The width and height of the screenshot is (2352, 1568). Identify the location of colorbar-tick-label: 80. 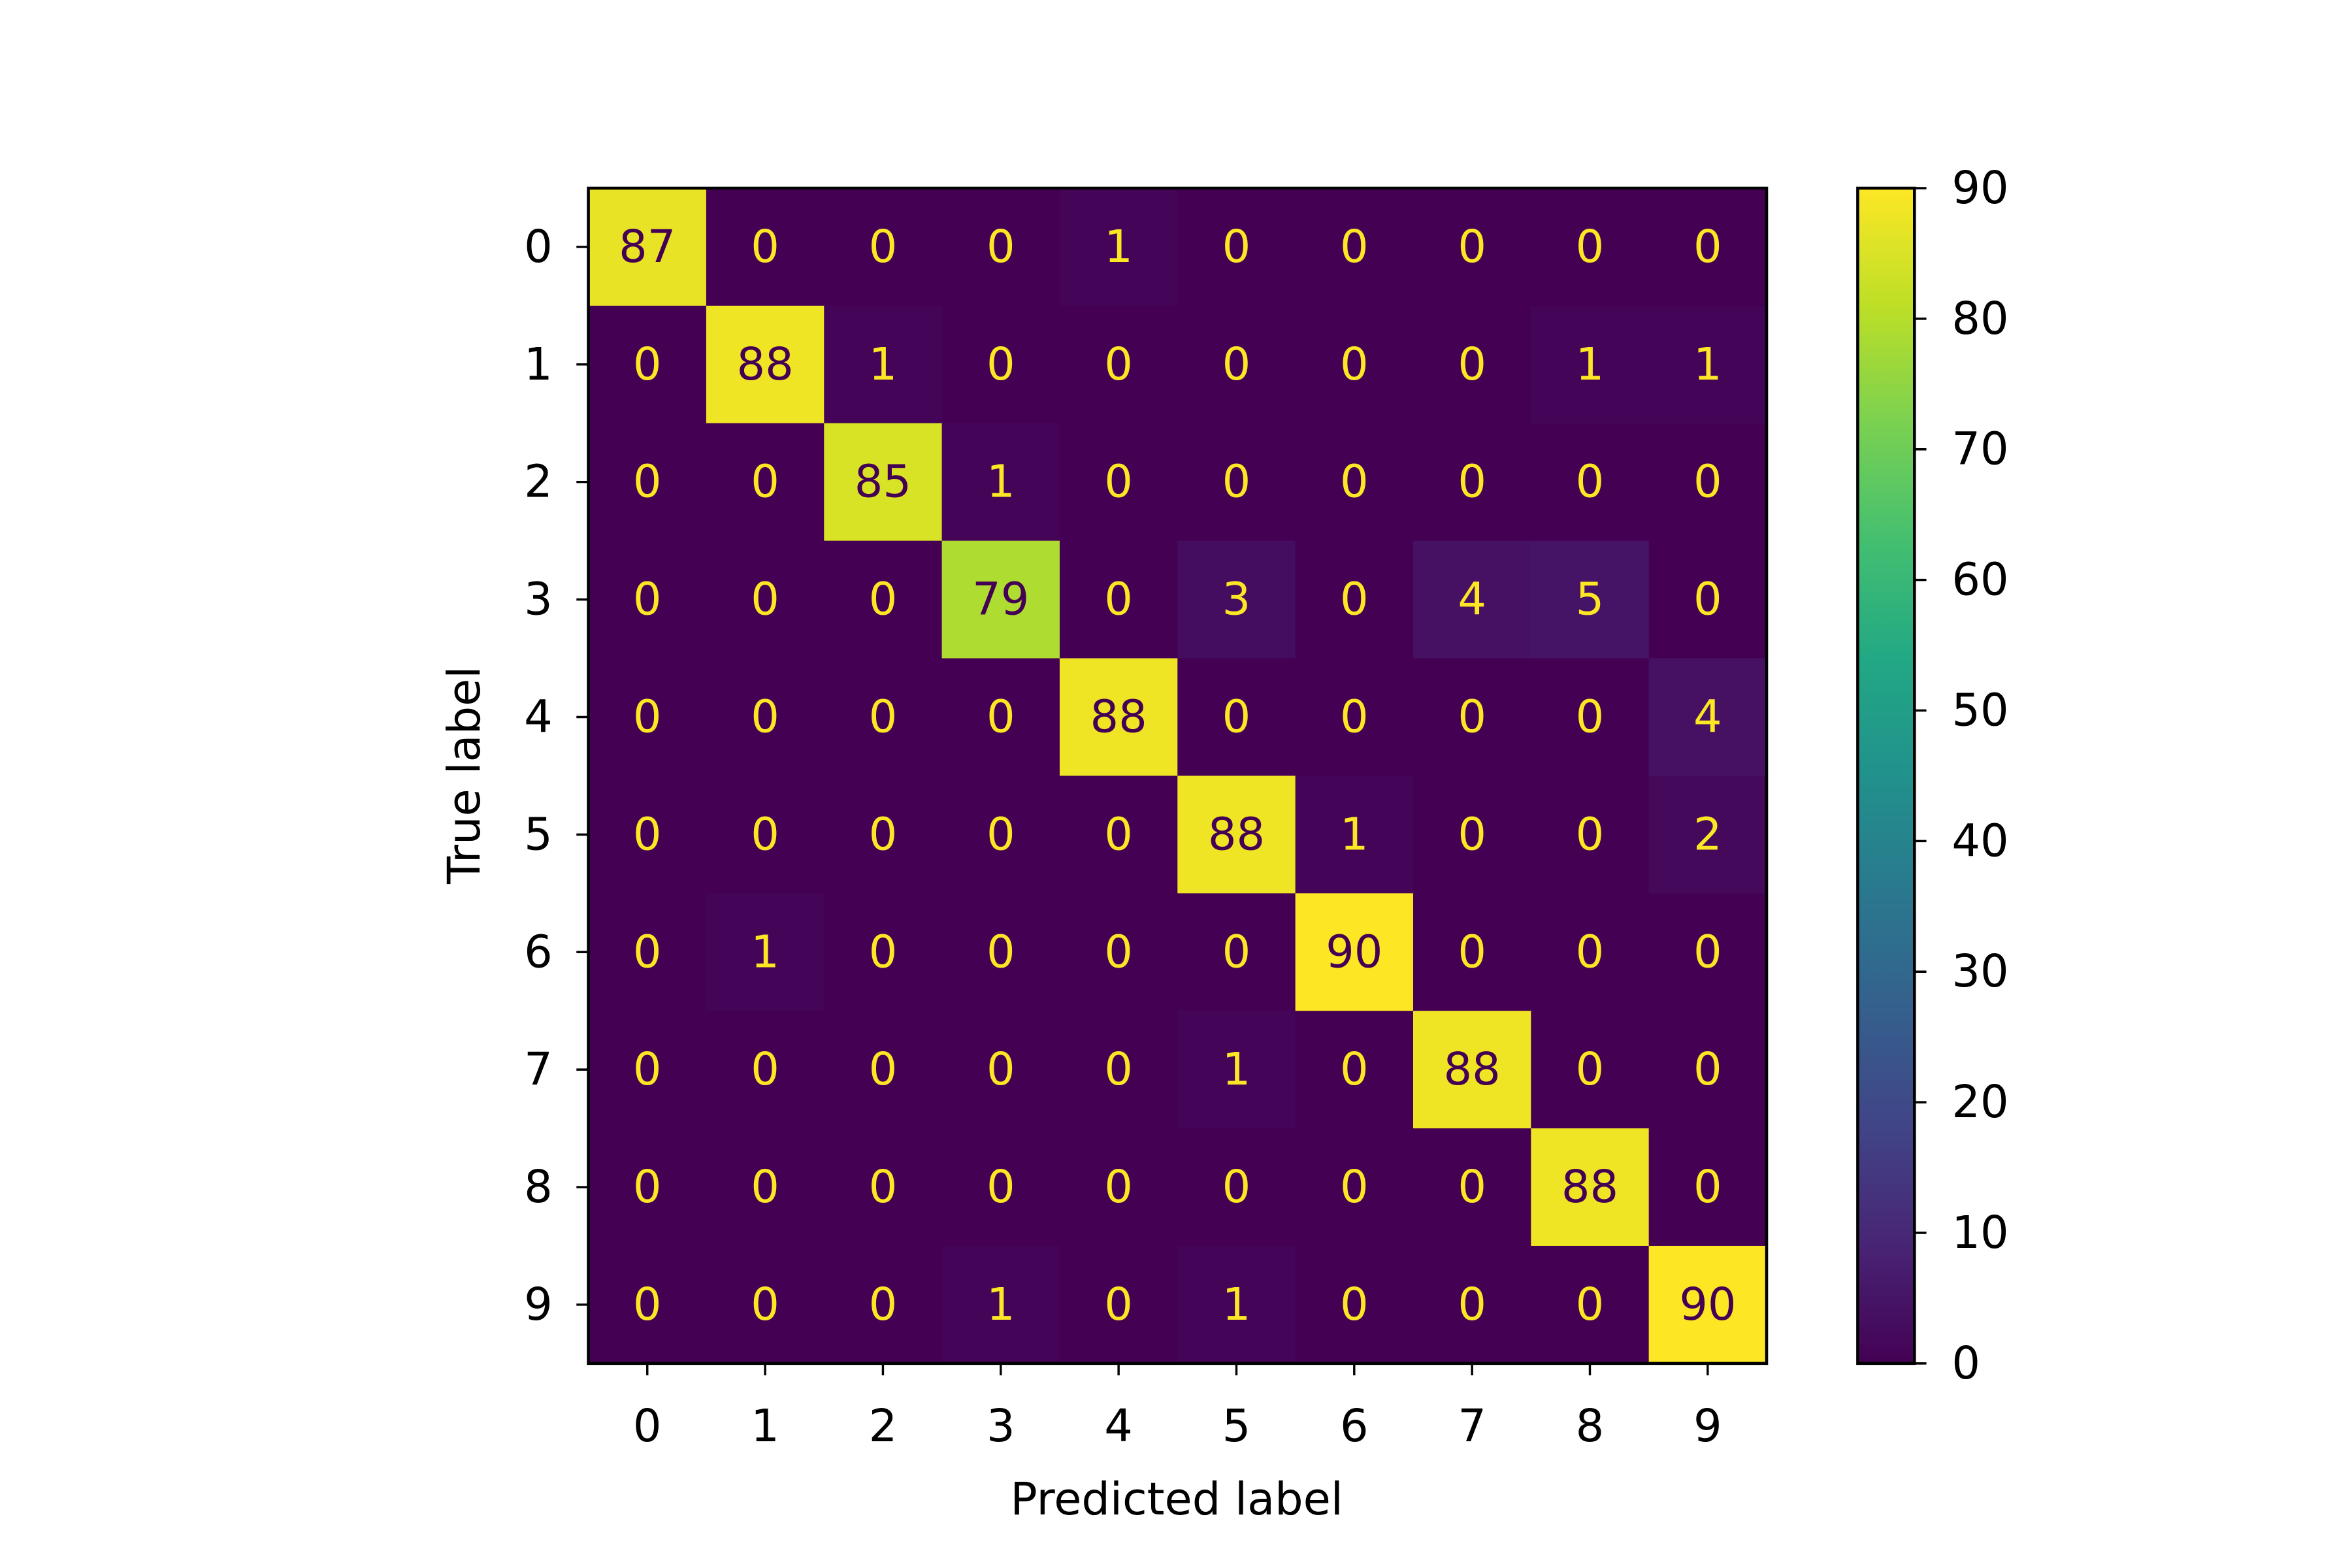
(1980, 319).